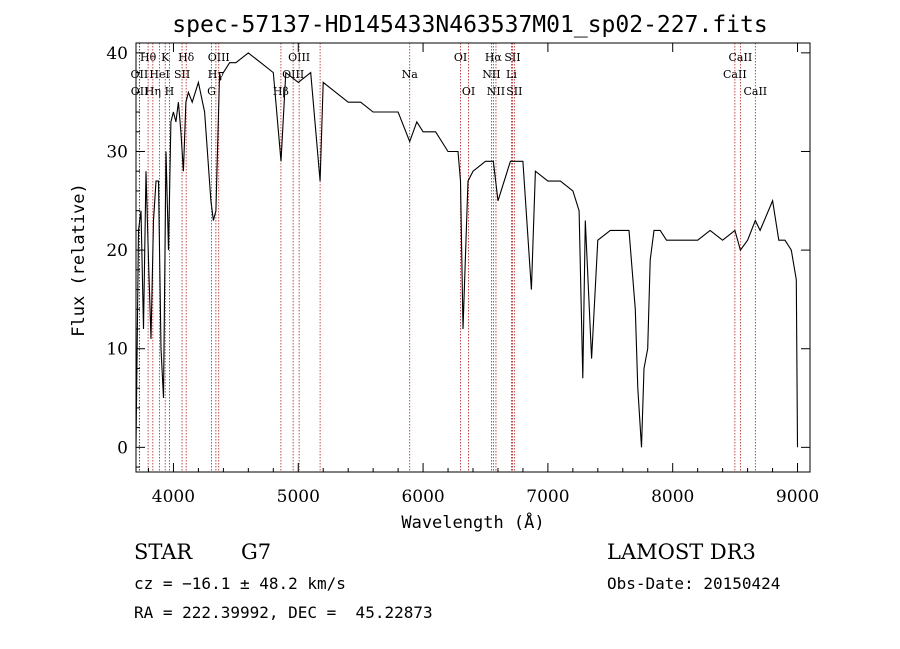 This screenshot has width=900, height=649. Describe the element at coordinates (410, 74) in the screenshot. I see `annotation-label: Na` at that location.